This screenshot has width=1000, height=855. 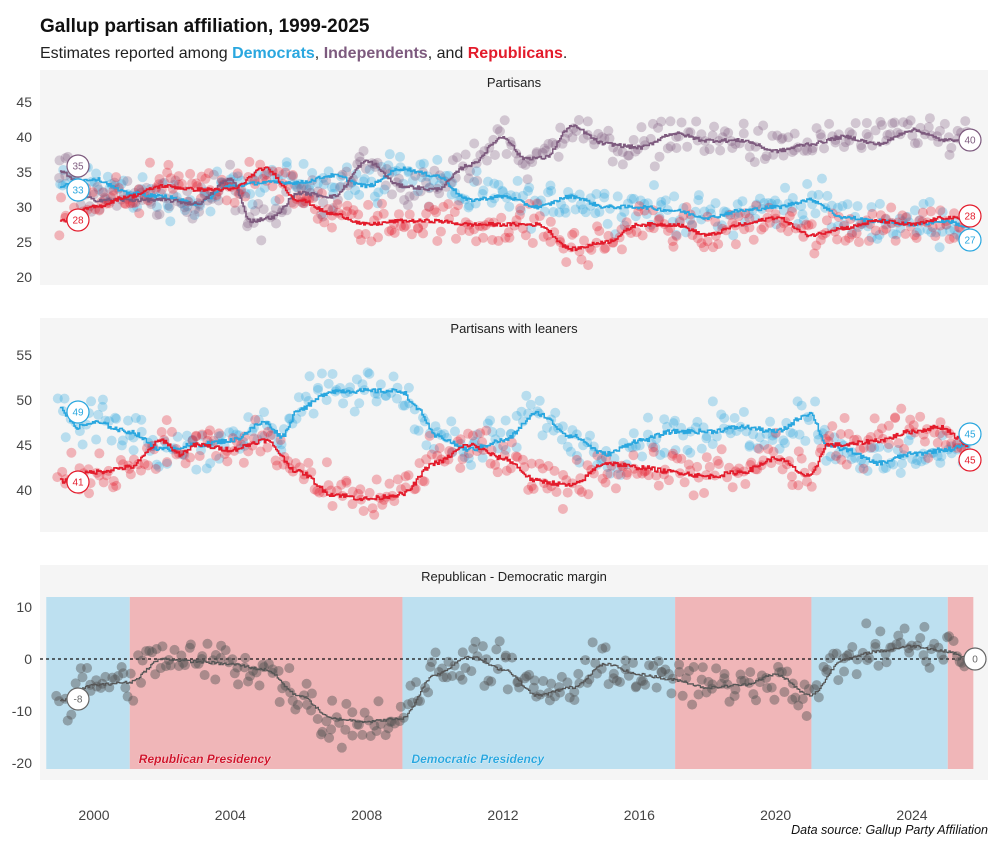 What do you see at coordinates (970, 461) in the screenshot?
I see `label-text: 45` at bounding box center [970, 461].